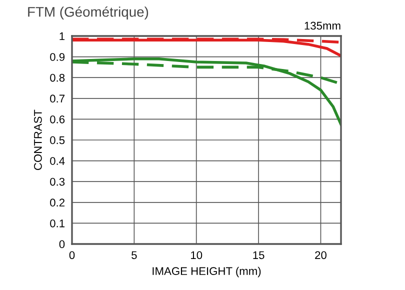 The height and width of the screenshot is (290, 405). What do you see at coordinates (258, 255) in the screenshot?
I see `x-tick-label: 15` at bounding box center [258, 255].